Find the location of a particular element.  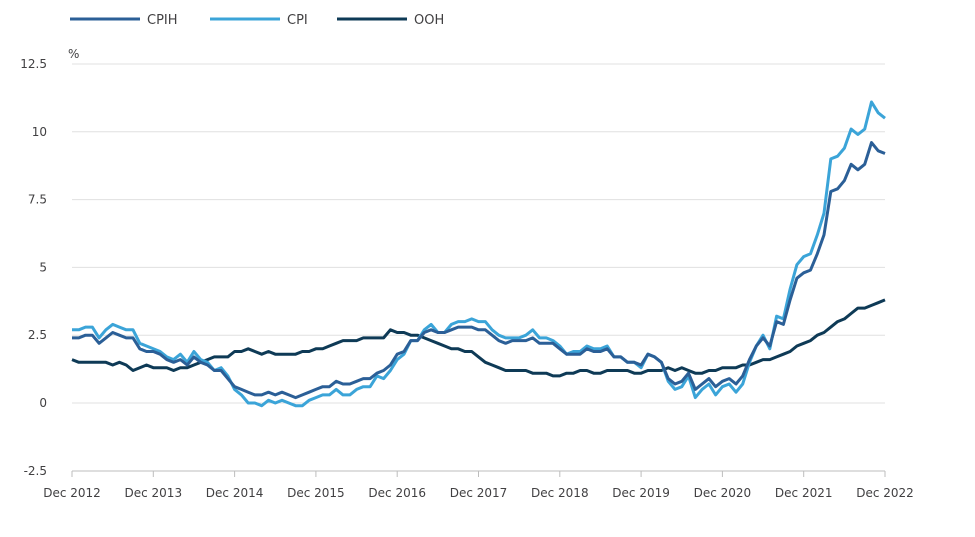

x-tick-label: Dec 2016 is located at coordinates (397, 493).